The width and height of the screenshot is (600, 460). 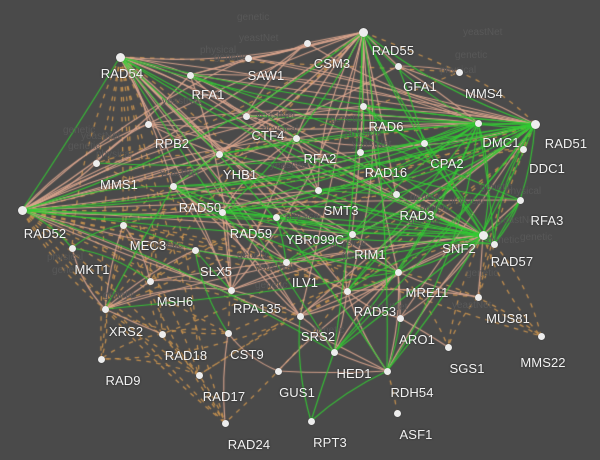 I want to click on graph-node-rad57, so click(x=494, y=244).